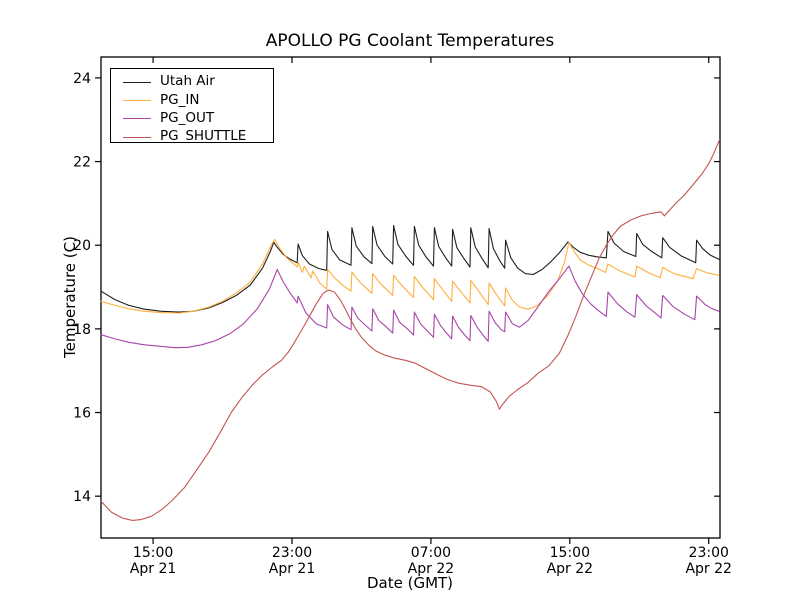 Image resolution: width=800 pixels, height=604 pixels. I want to click on y-tick-label: 24, so click(82, 79).